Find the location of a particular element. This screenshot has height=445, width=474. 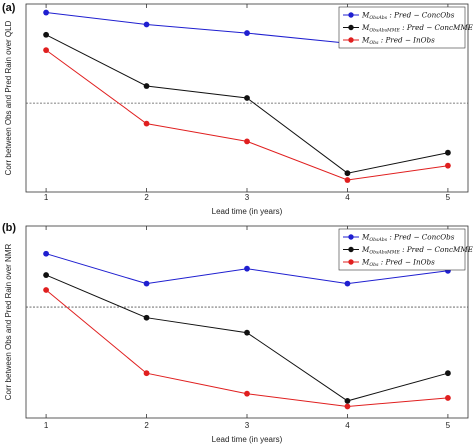

panel-label: (a) is located at coordinates (9, 8).